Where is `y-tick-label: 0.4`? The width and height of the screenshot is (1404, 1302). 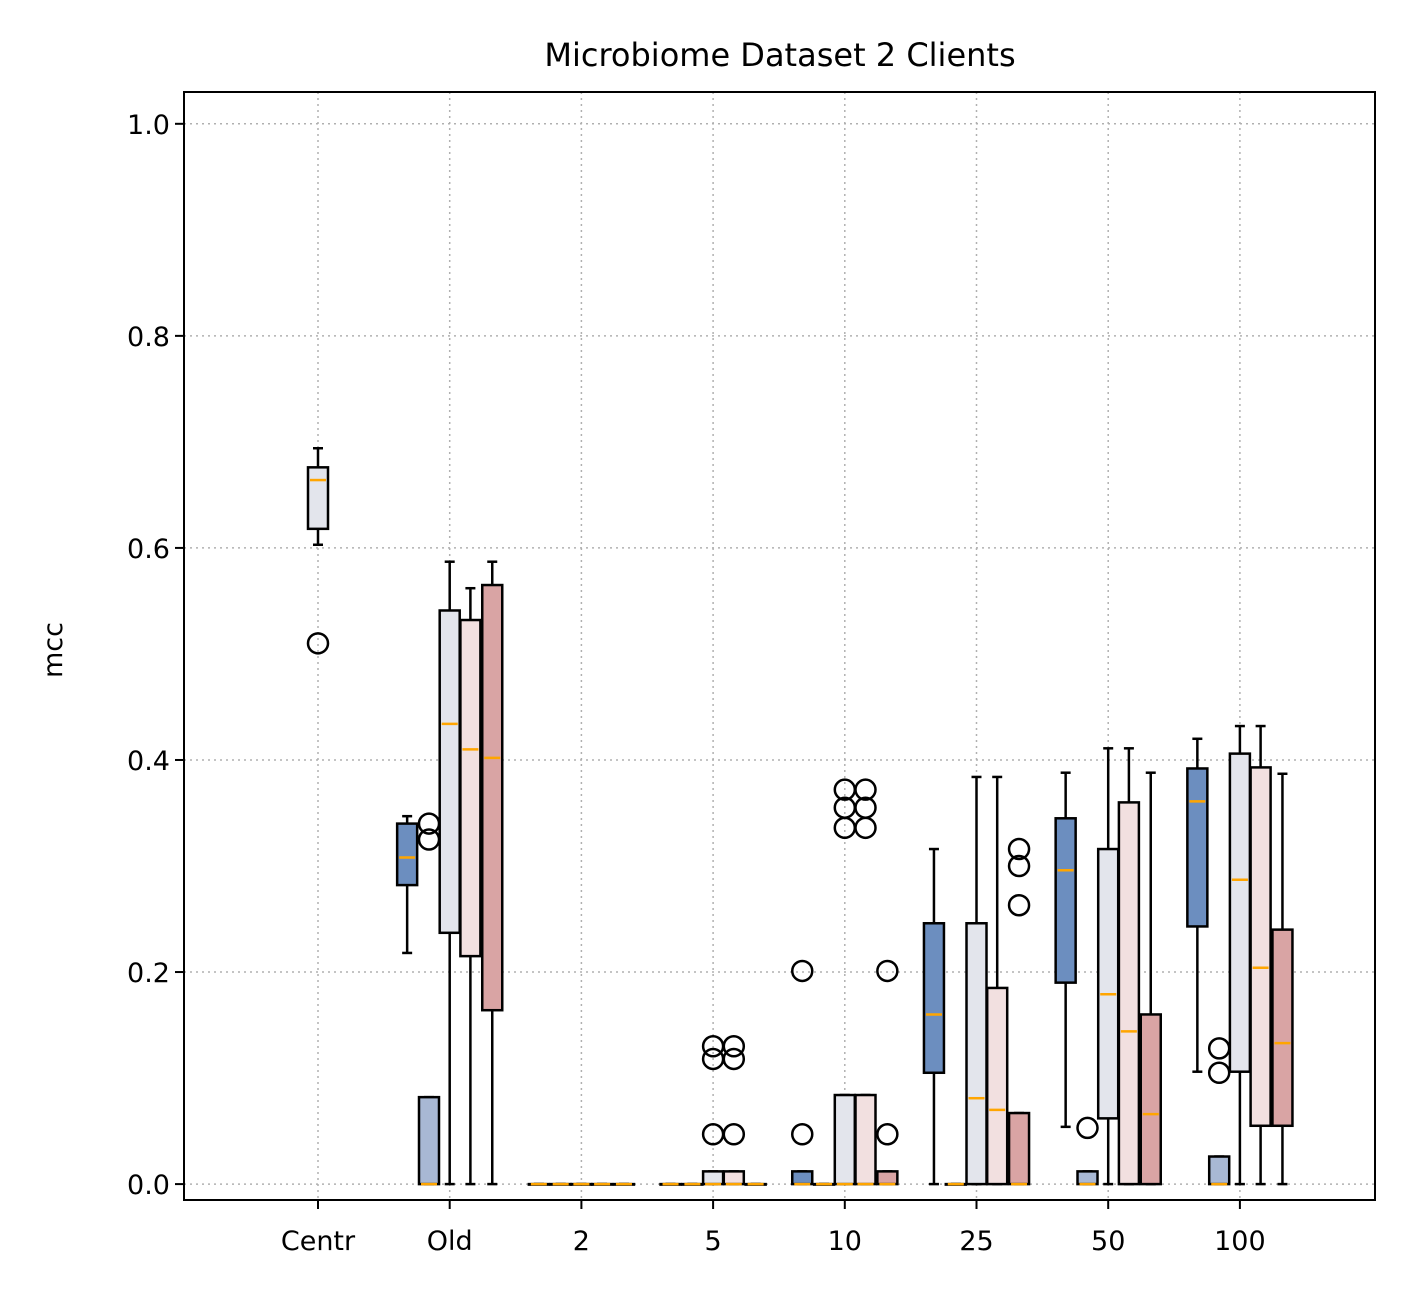
y-tick-label: 0.4 is located at coordinates (148, 761).